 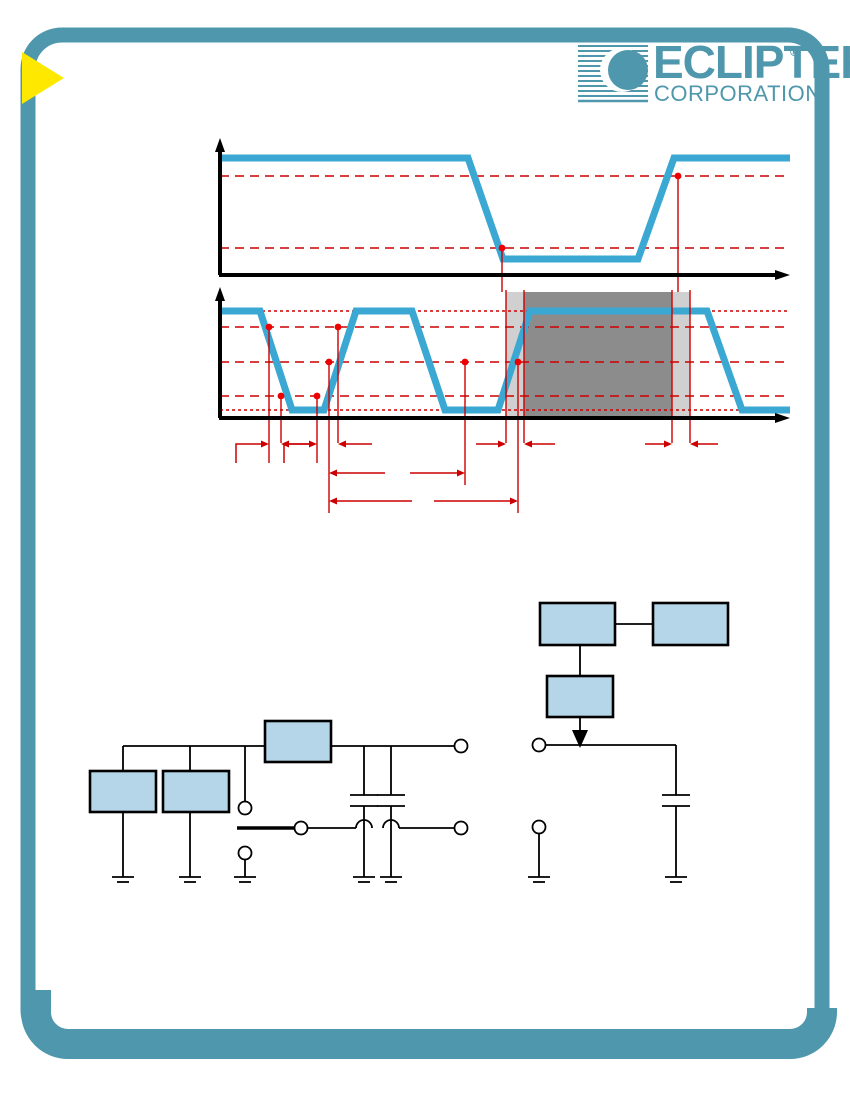 I want to click on falling-edge-low-cross-marker, so click(x=502, y=248).